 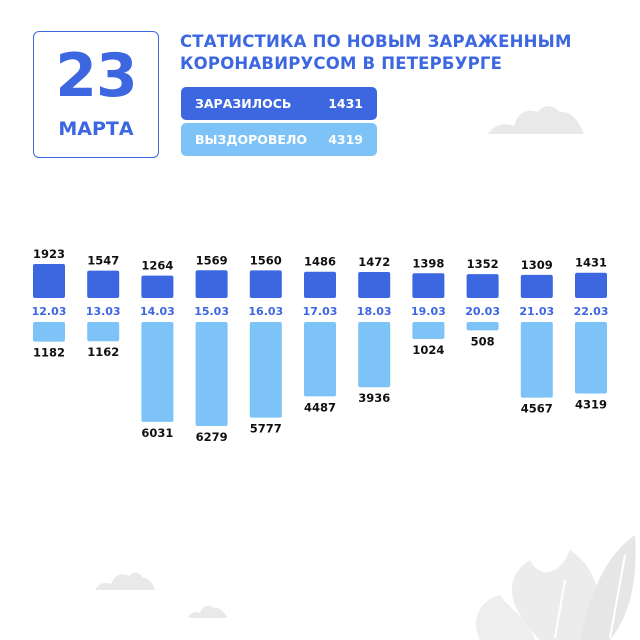 What do you see at coordinates (157, 266) in the screenshot?
I see `label-infected: 1264` at bounding box center [157, 266].